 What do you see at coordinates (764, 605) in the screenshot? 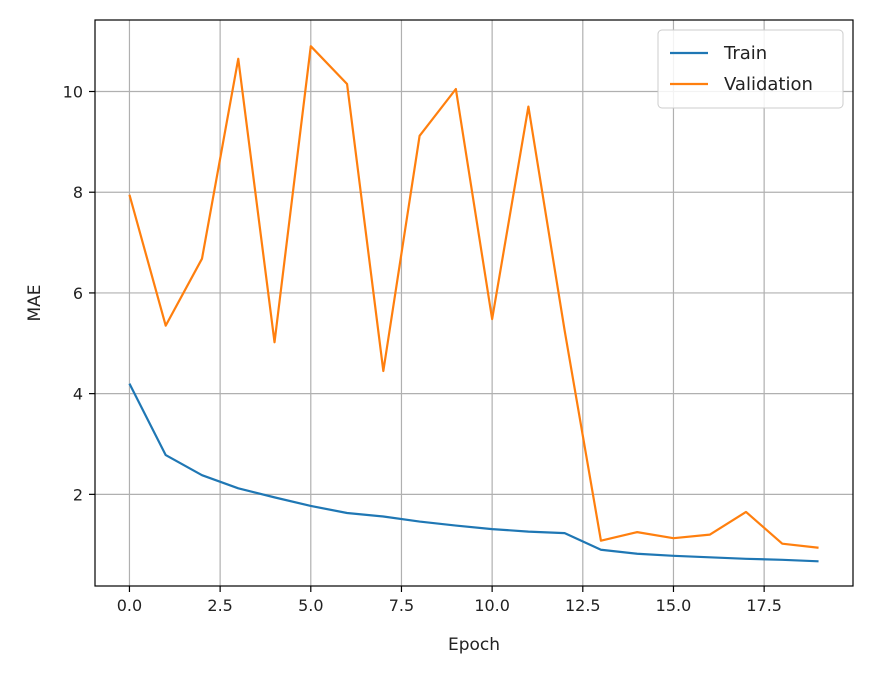
I see `x-tick-label: 17.5` at bounding box center [764, 605].